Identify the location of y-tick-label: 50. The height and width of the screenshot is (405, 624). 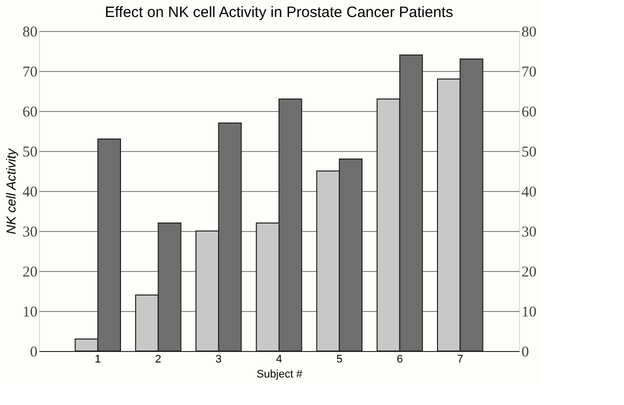
(30, 152).